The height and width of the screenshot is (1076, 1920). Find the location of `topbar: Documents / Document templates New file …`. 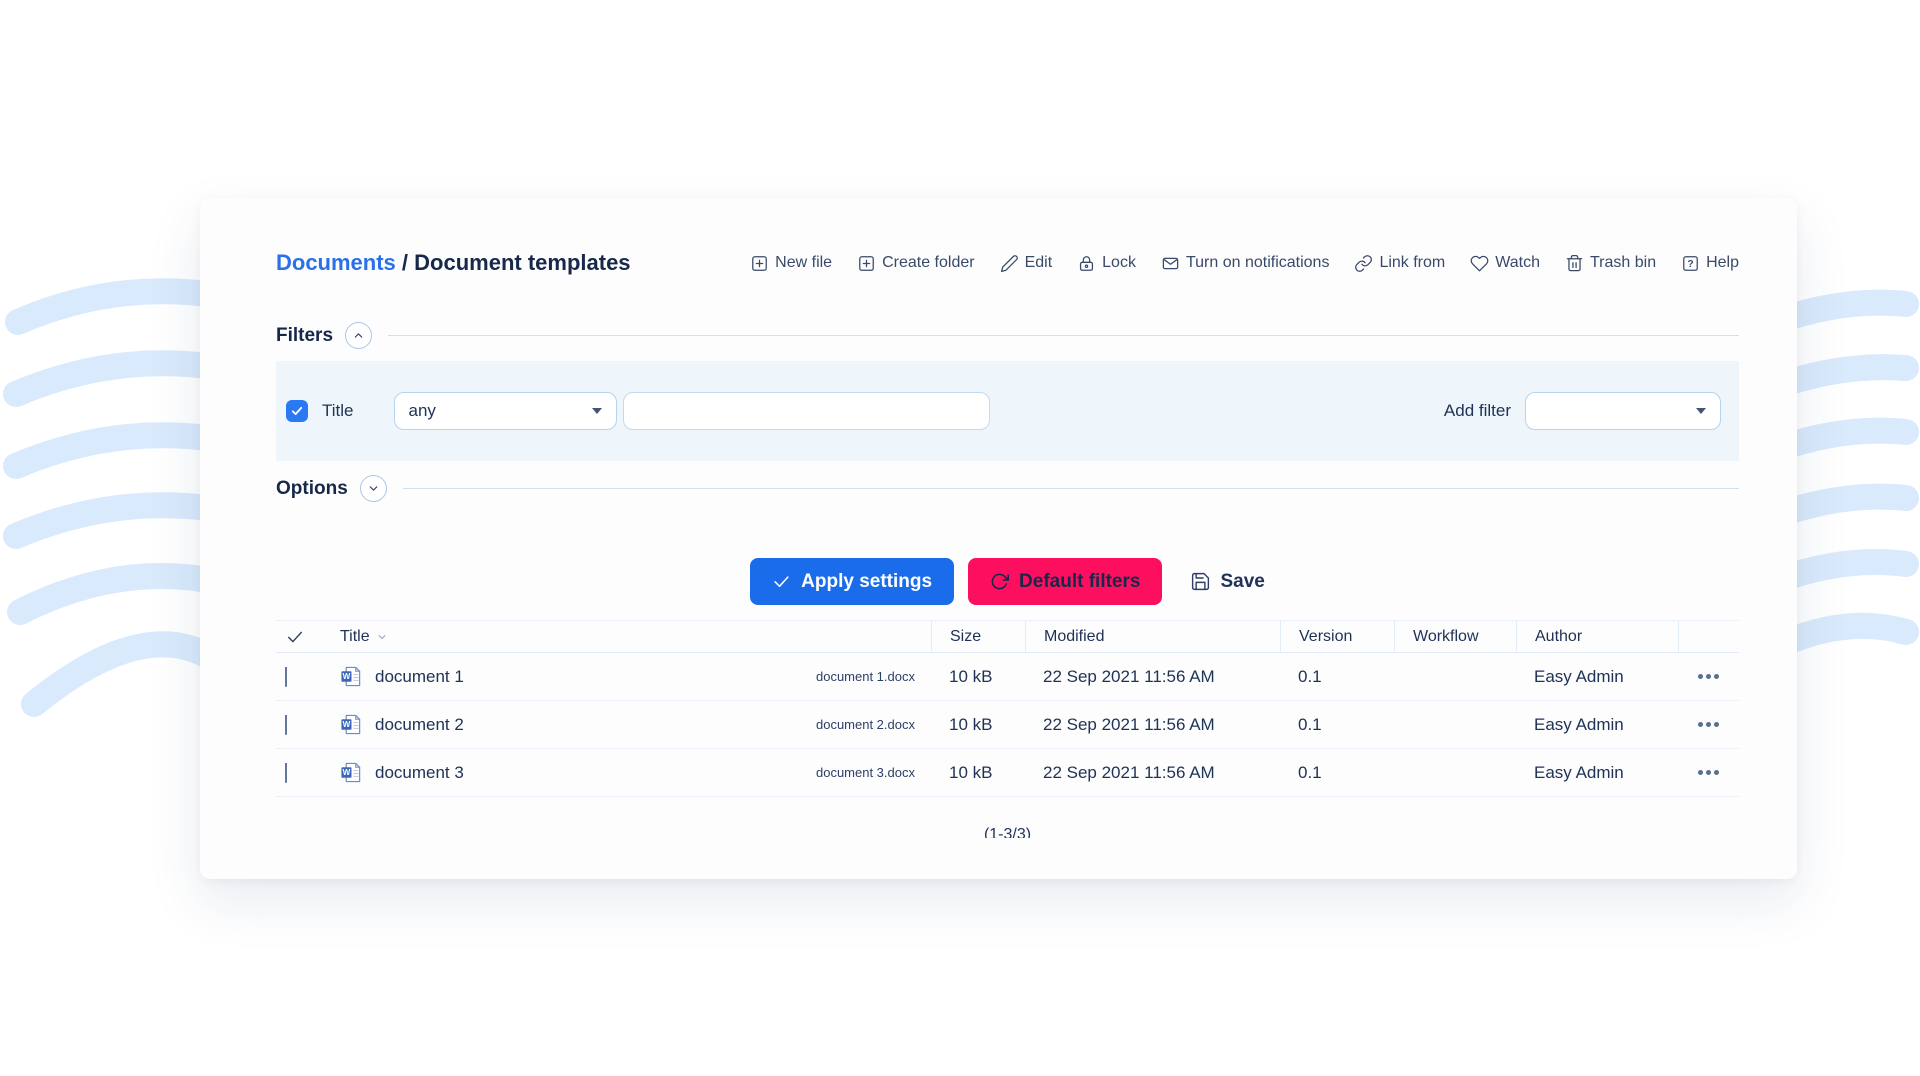

topbar: Documents / Document templates New file … is located at coordinates (1007, 237).